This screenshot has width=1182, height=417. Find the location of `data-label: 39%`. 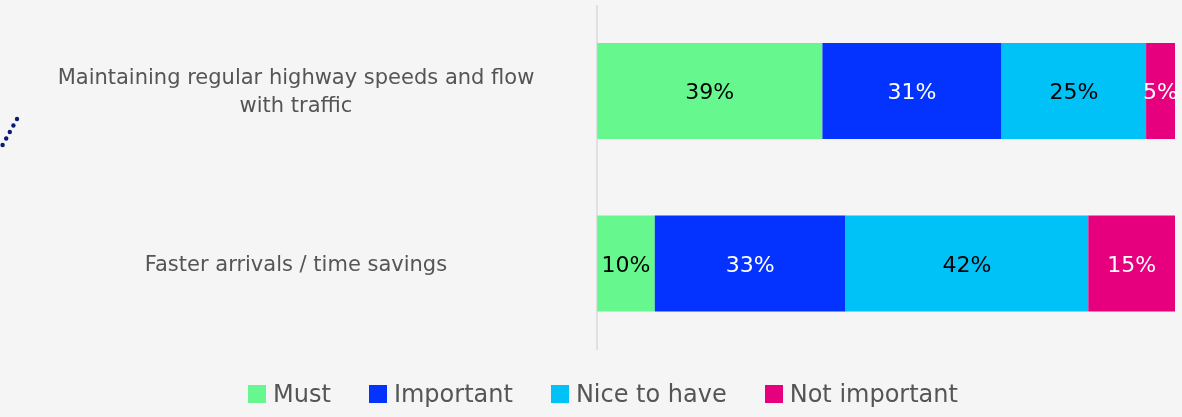

data-label: 39% is located at coordinates (710, 91).